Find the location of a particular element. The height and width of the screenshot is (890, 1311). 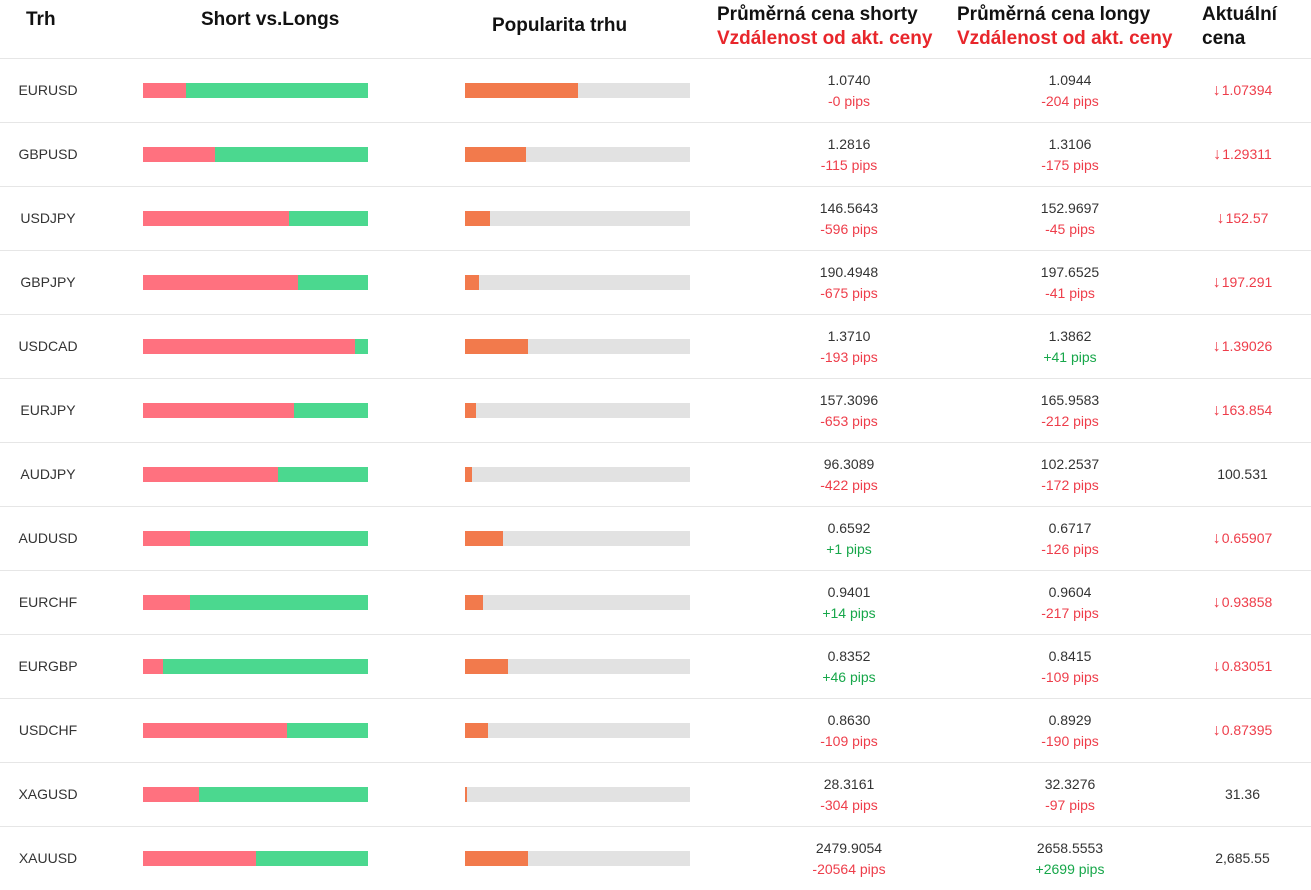

avg-short-price: 1.2816 is located at coordinates (849, 144).